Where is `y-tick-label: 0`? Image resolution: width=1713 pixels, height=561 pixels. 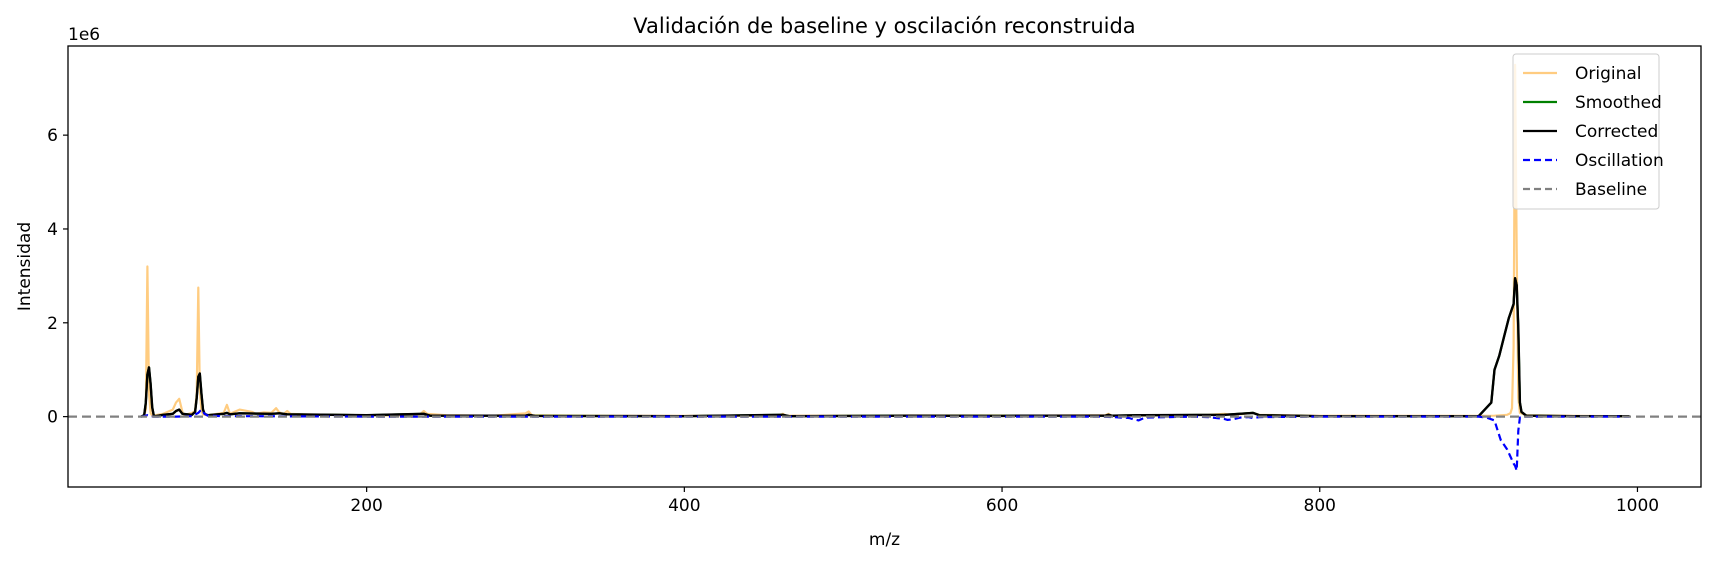 y-tick-label: 0 is located at coordinates (52, 418).